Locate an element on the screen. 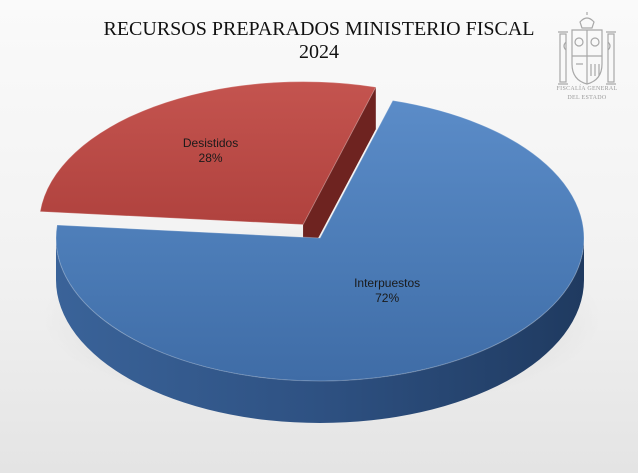 The image size is (638, 473). slice-label-desistidos: Desistidos 28% is located at coordinates (211, 151).